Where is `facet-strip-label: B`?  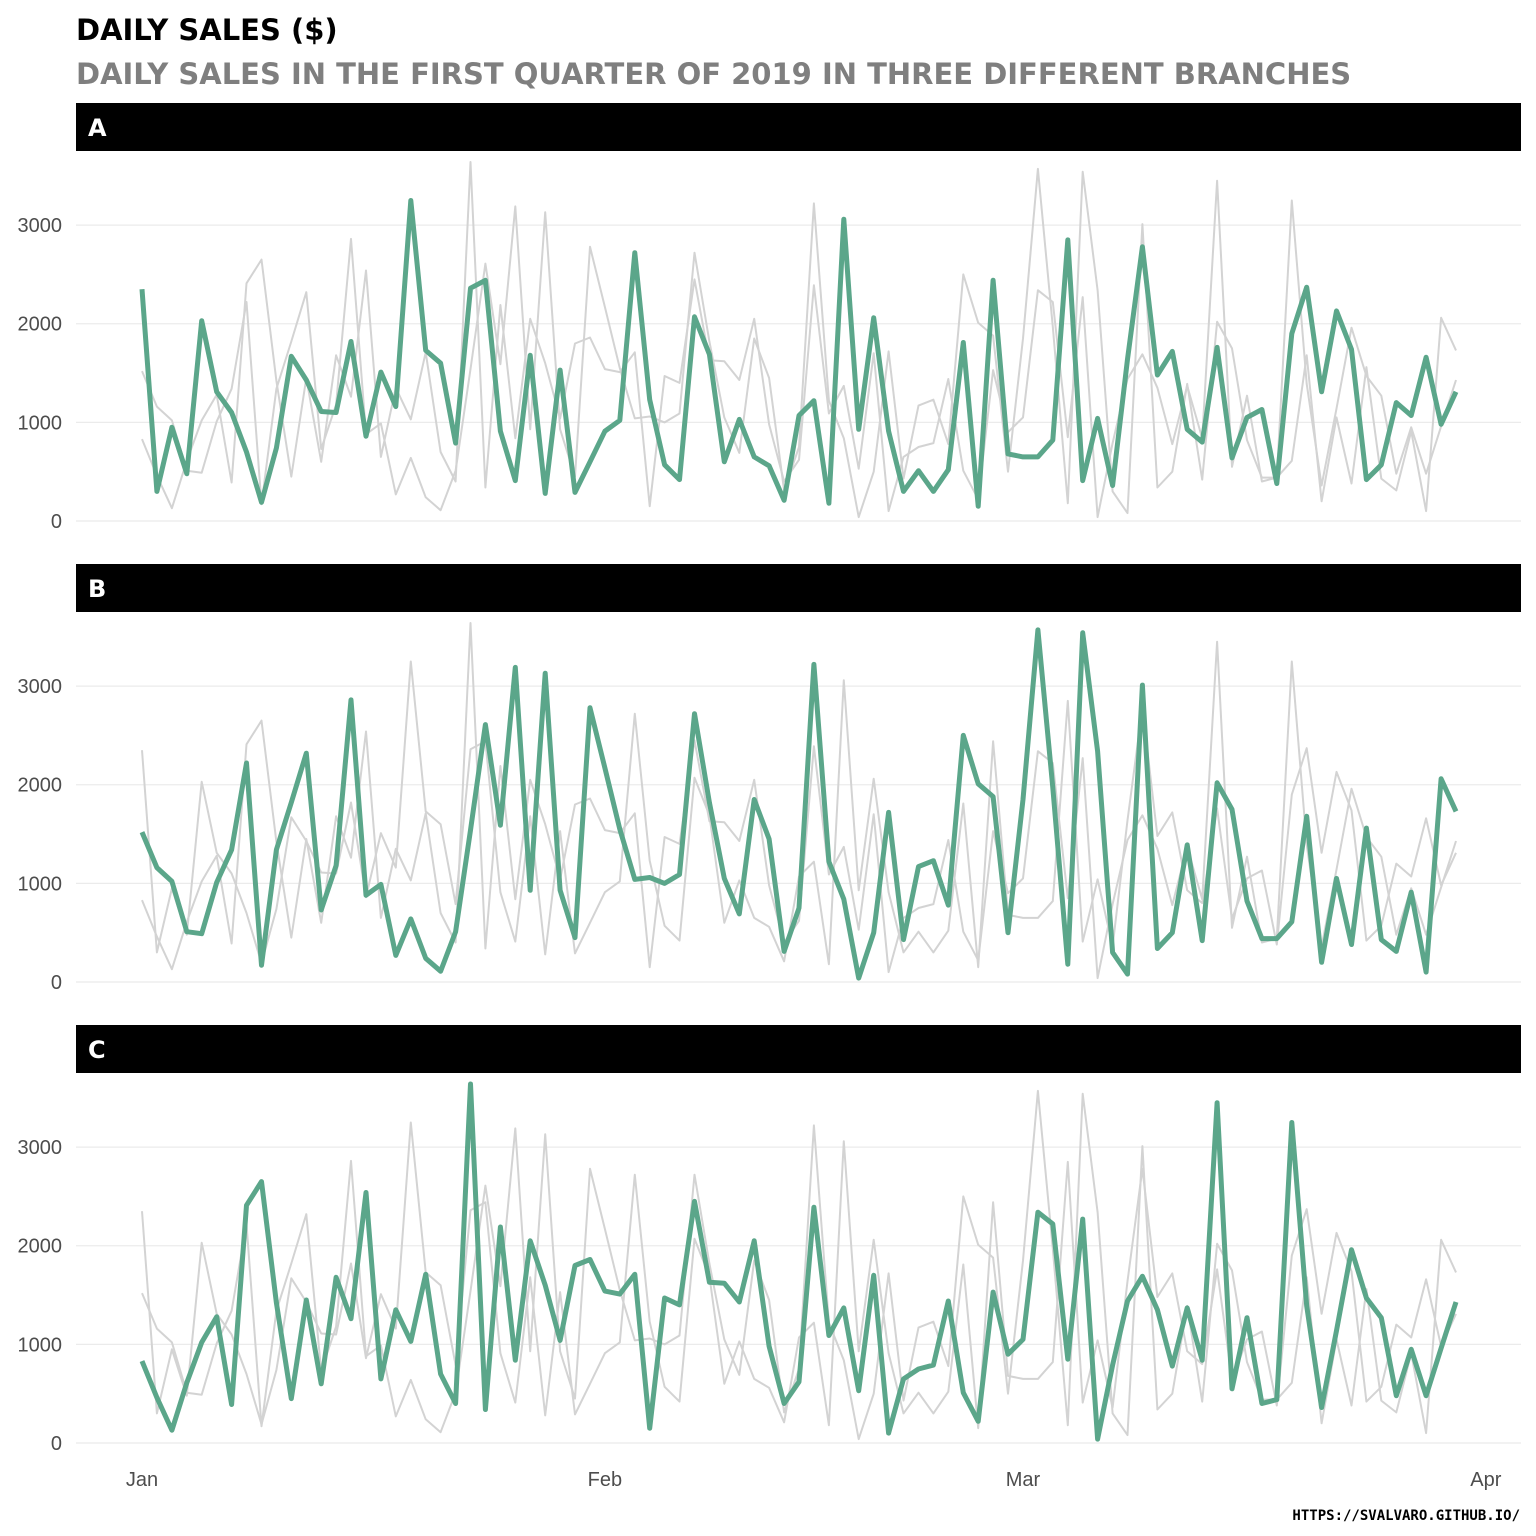 facet-strip-label: B is located at coordinates (97, 589).